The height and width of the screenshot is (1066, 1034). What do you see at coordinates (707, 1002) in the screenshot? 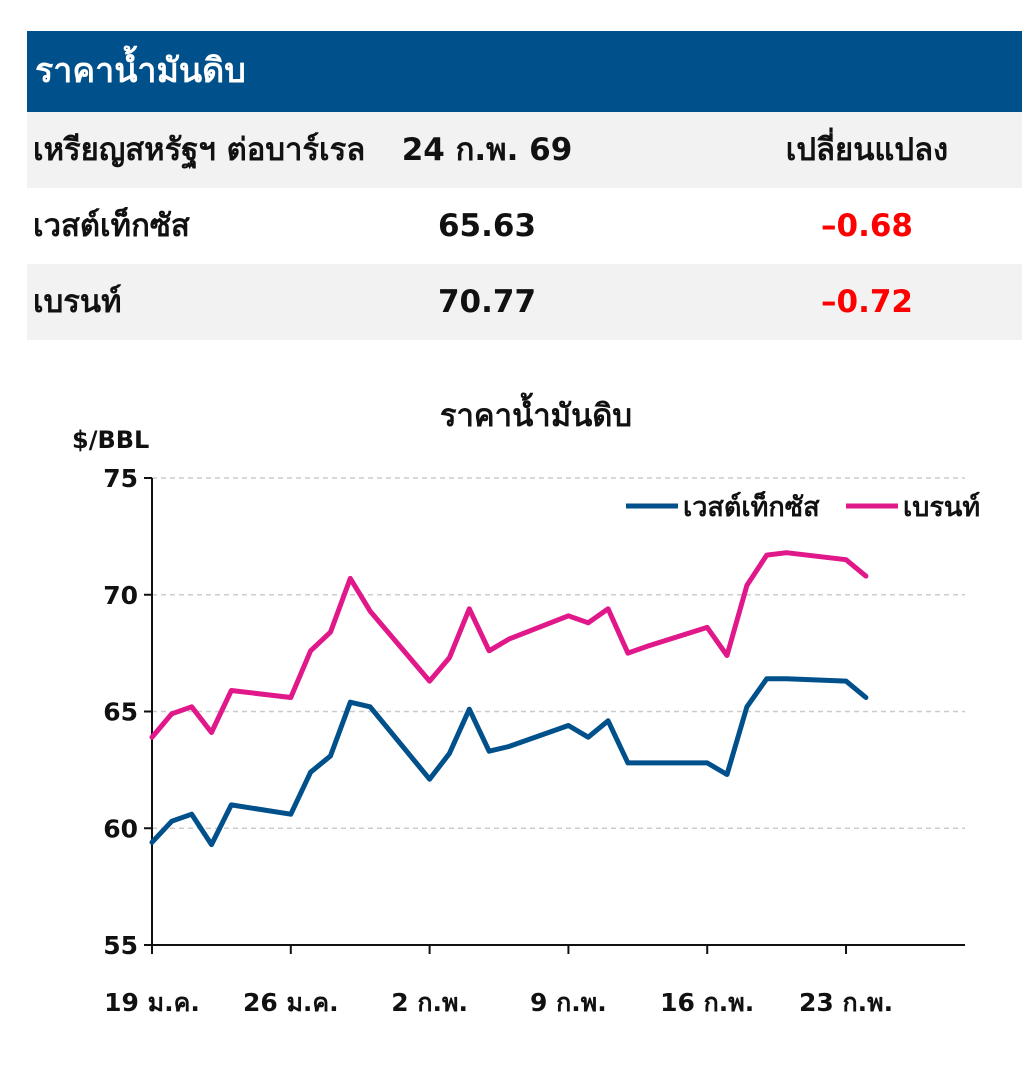
I see `x-tick-label: 16 ก.พ.` at bounding box center [707, 1002].